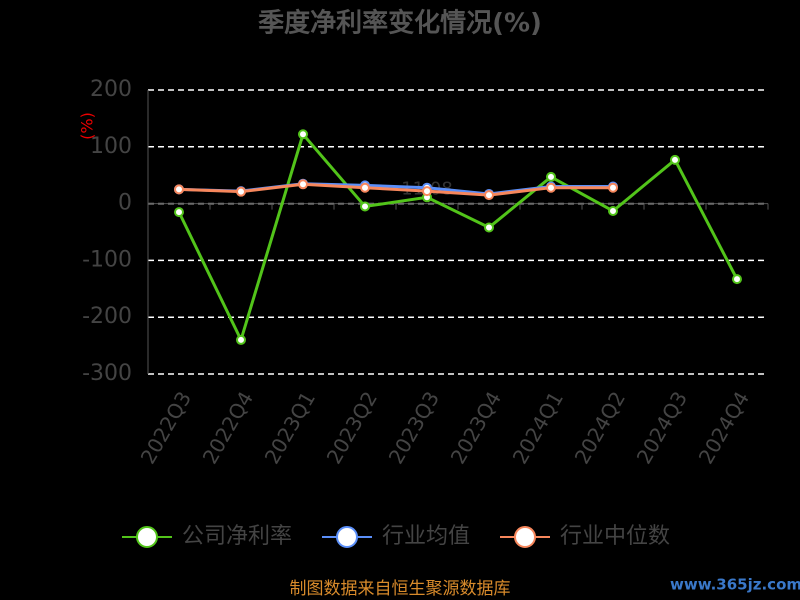 This screenshot has height=600, width=800. I want to click on y-tick-label: 0, so click(125, 203).